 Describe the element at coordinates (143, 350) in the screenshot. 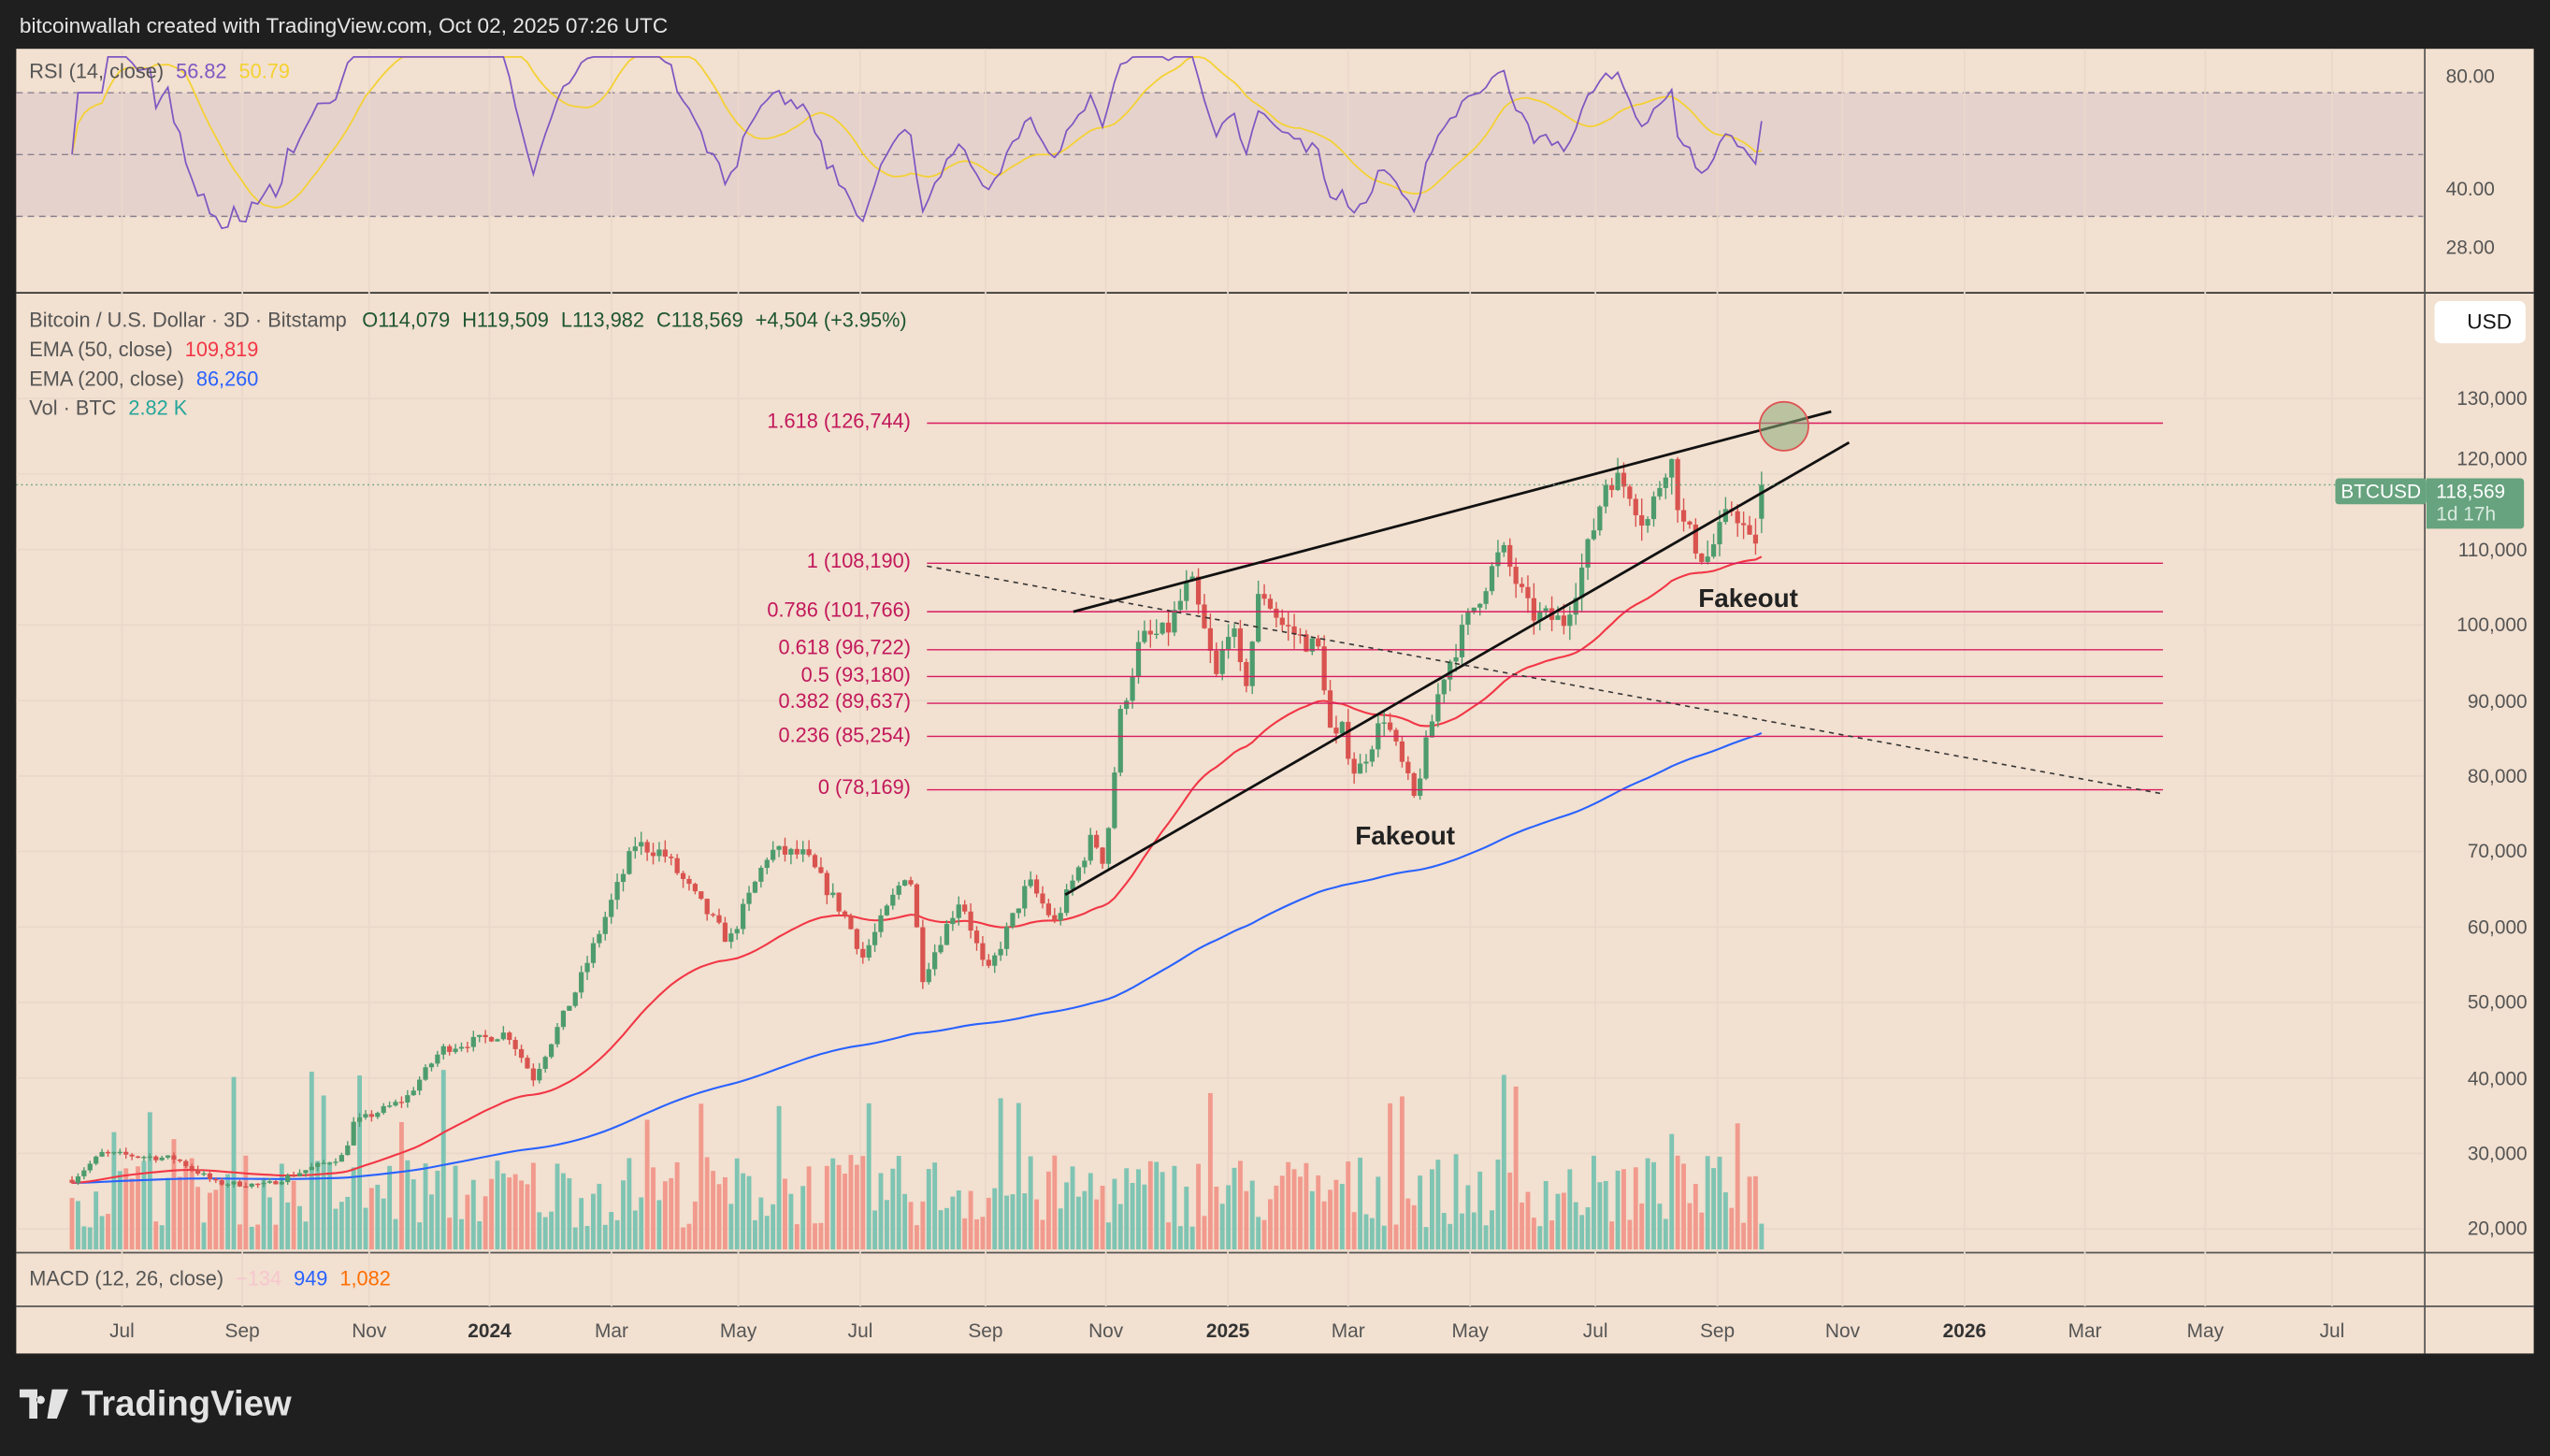

I see `ema50-legend: EMA (50, close) 109,819` at that location.